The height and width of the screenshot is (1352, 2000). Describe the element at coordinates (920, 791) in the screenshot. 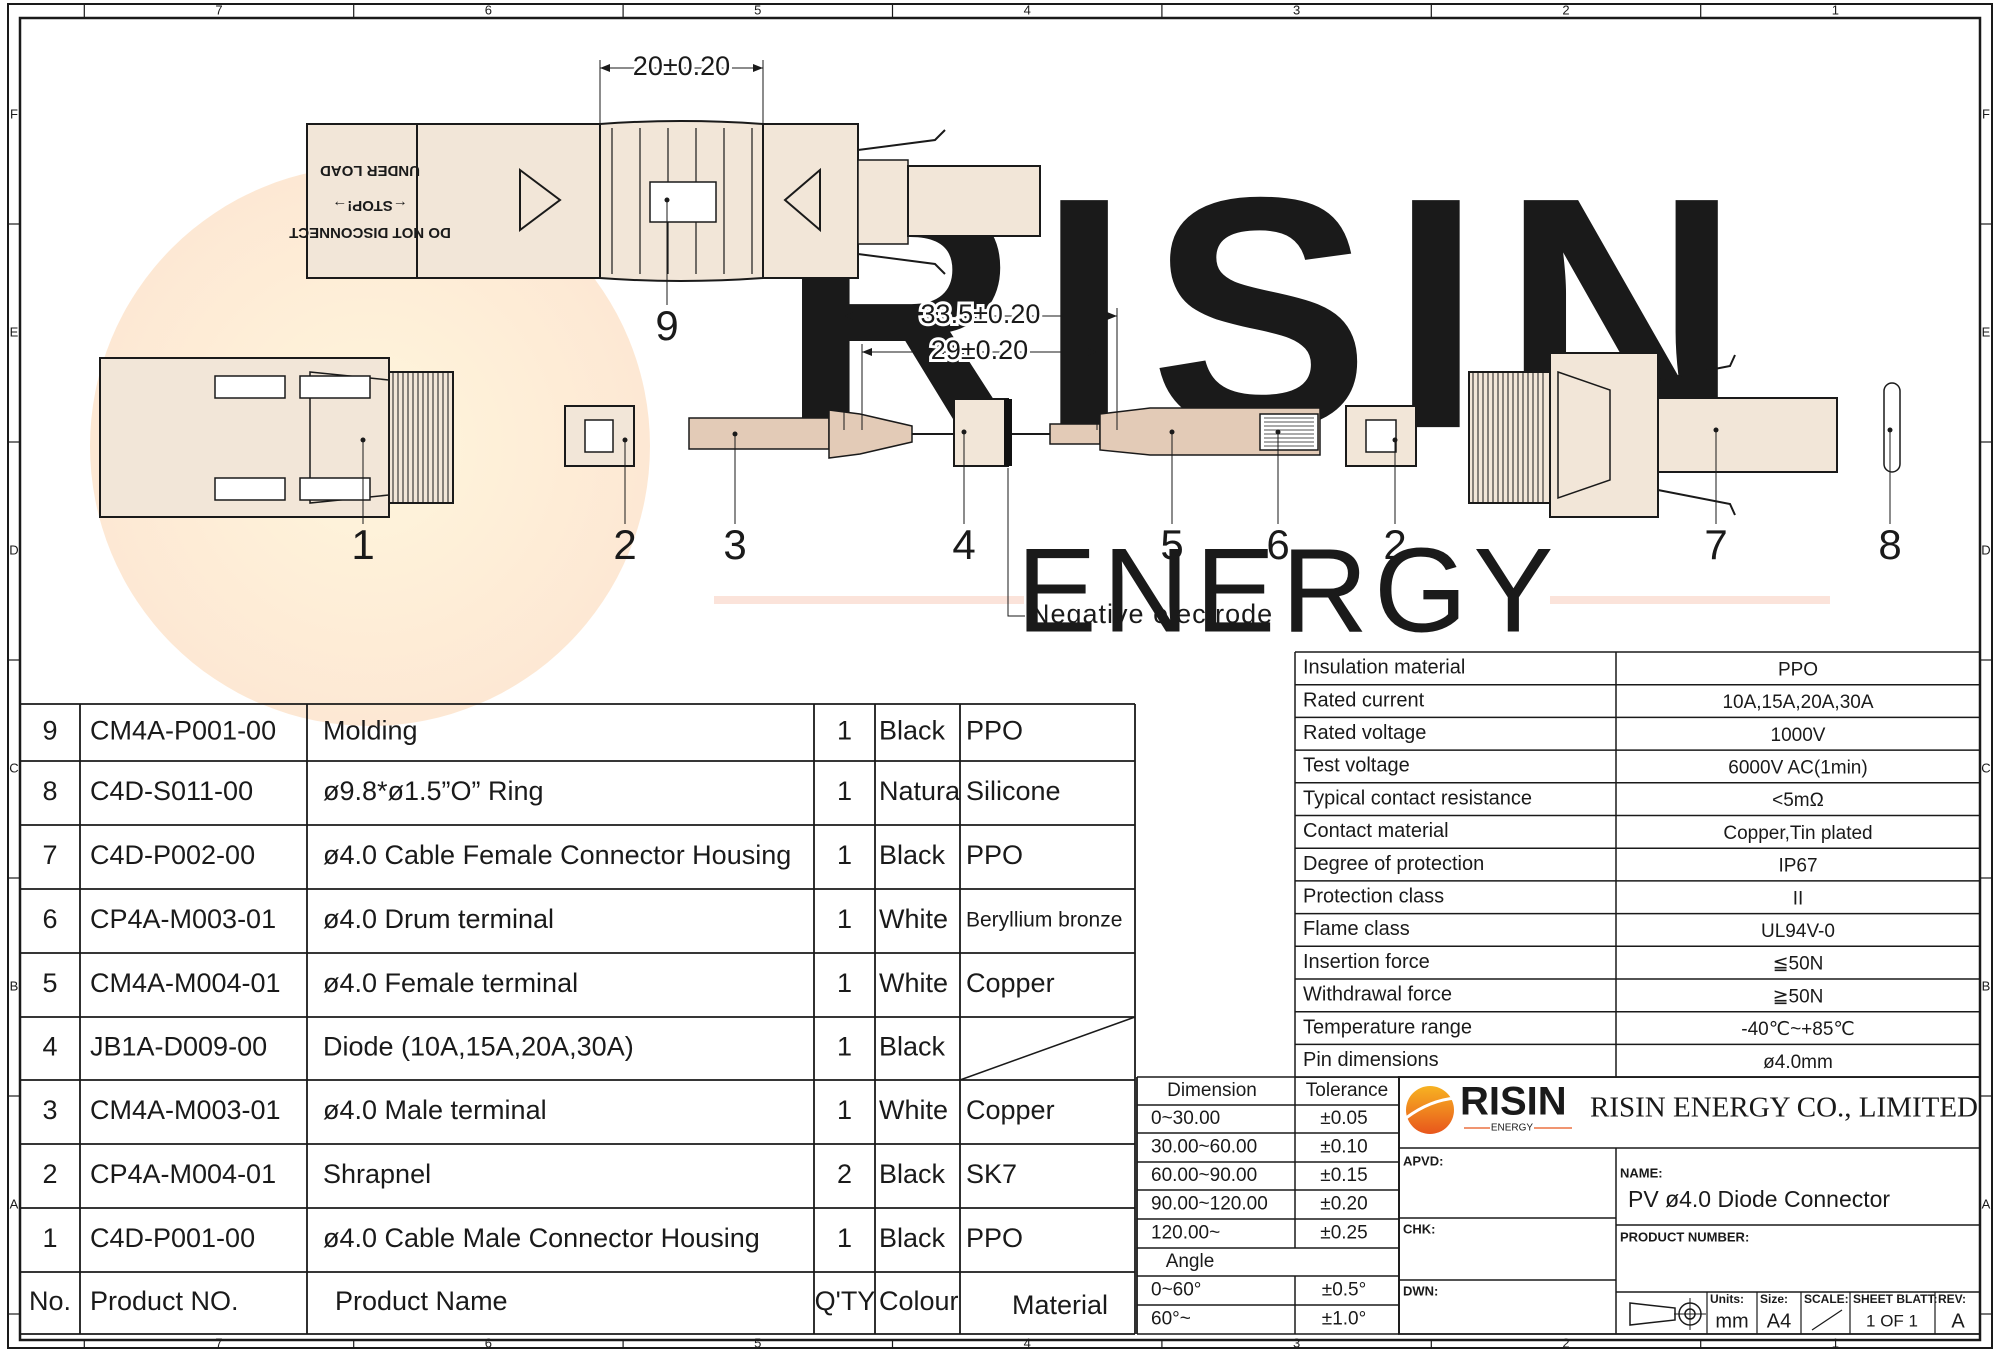

I see `bom-cell: Natura` at that location.